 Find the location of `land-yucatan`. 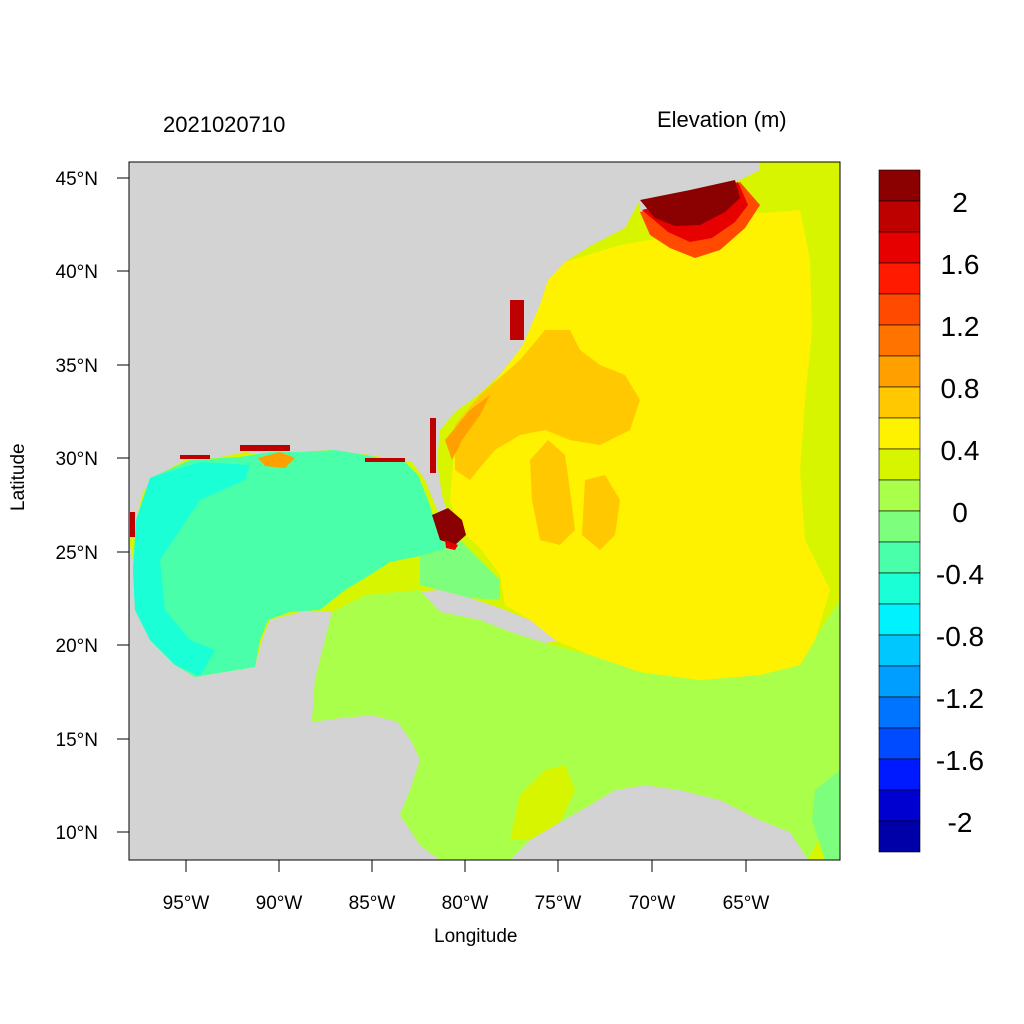

land-yucatan is located at coordinates (297, 631).